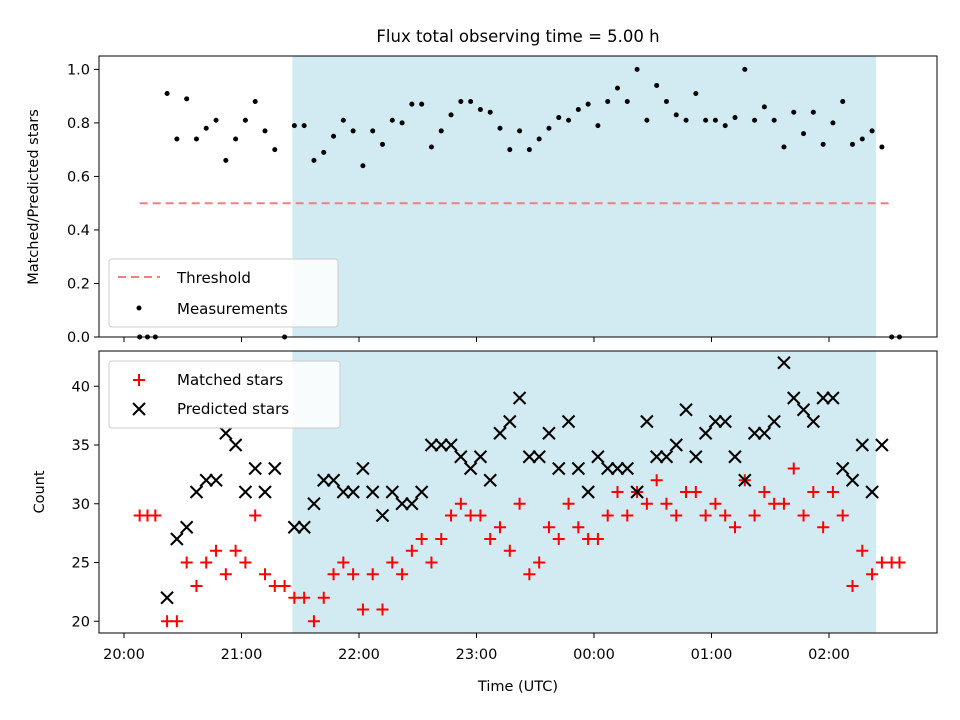  What do you see at coordinates (233, 409) in the screenshot?
I see `legend-predicted-label: Predicted stars` at bounding box center [233, 409].